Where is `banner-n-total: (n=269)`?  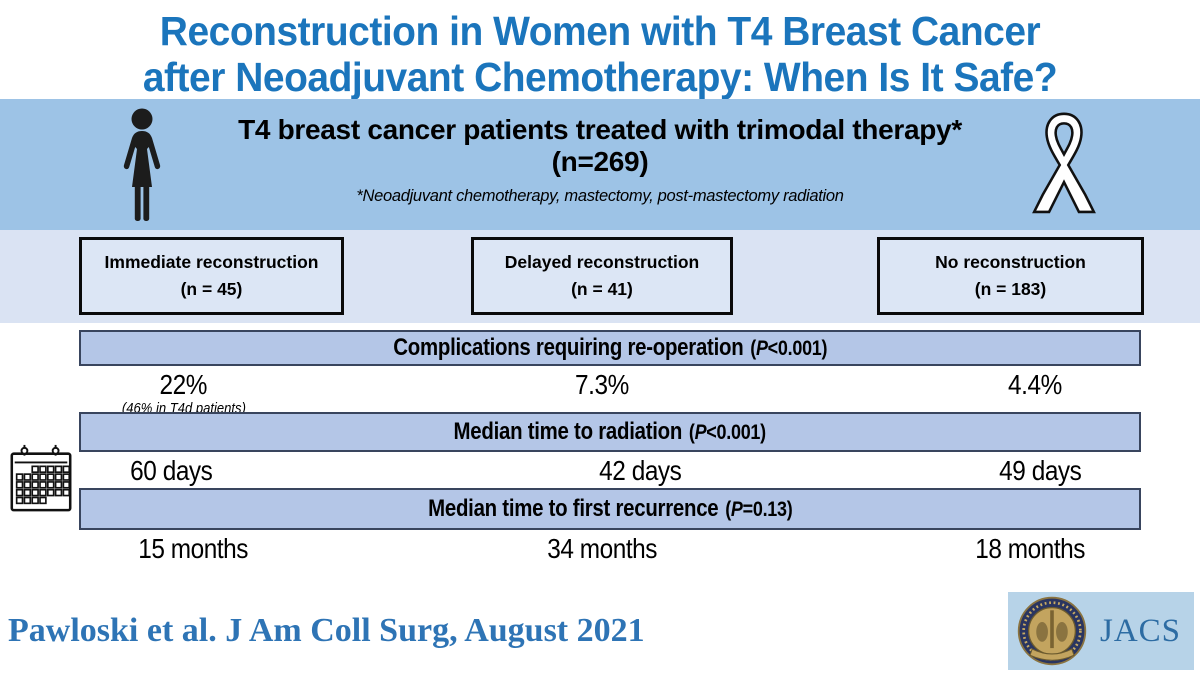
banner-n-total: (n=269) is located at coordinates (600, 162).